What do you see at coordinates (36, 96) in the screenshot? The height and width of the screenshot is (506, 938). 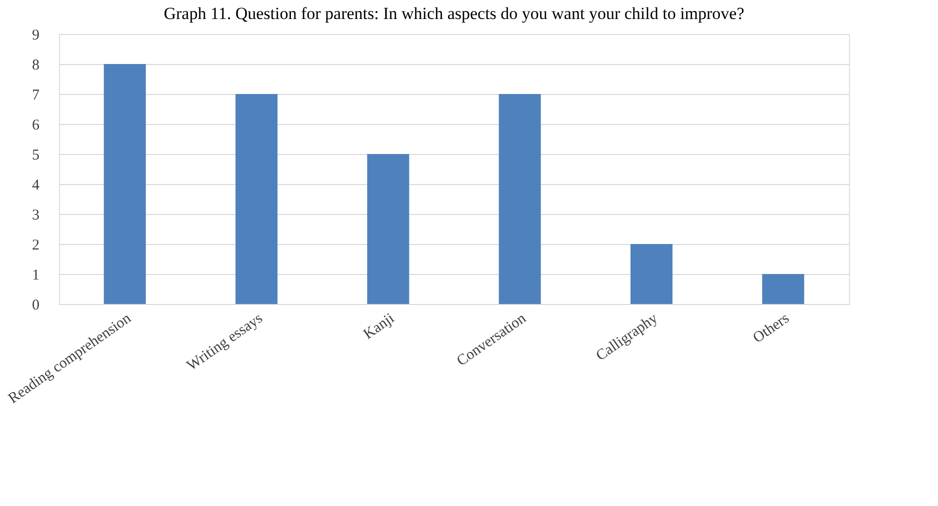 I see `y-tick-label: 7` at bounding box center [36, 96].